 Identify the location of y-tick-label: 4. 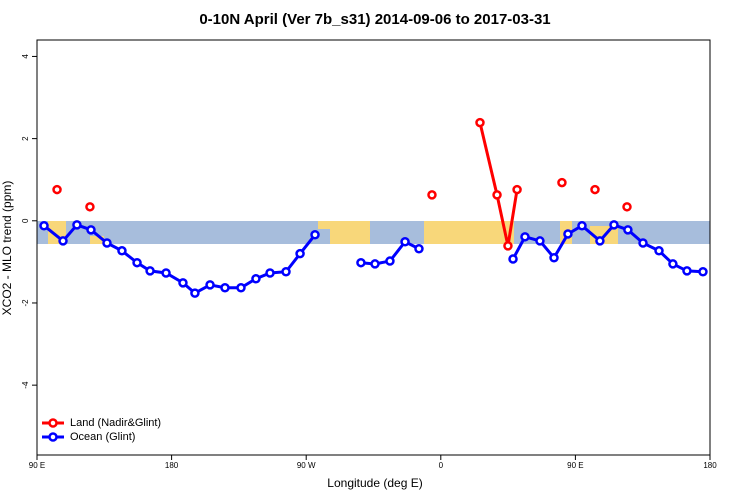
(25, 56).